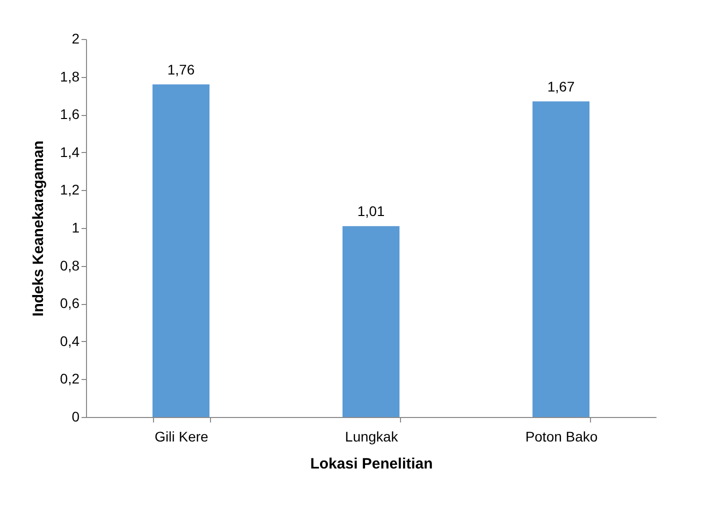 This screenshot has height=508, width=710. What do you see at coordinates (561, 436) in the screenshot?
I see `x-tick-label: Poton Bako` at bounding box center [561, 436].